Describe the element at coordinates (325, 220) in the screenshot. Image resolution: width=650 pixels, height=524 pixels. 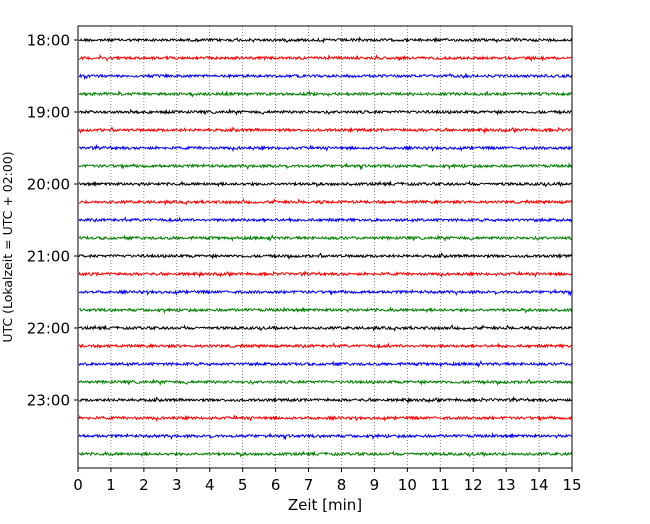
I see `trace-2030` at that location.